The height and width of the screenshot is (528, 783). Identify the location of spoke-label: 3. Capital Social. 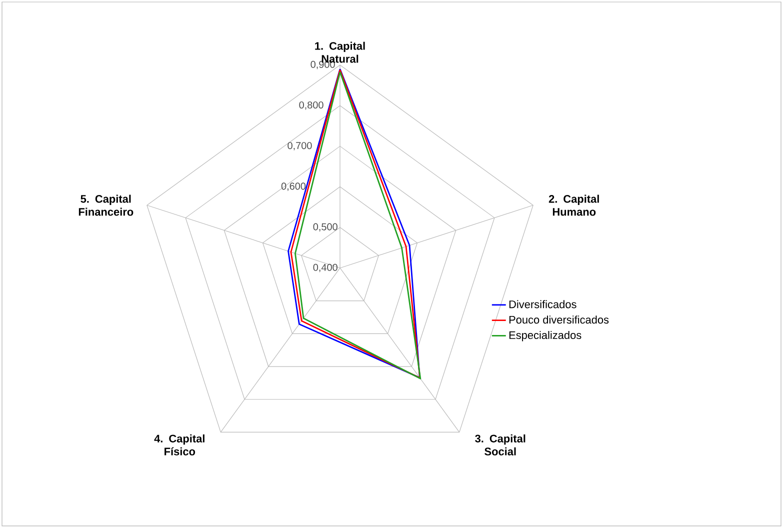
(500, 445).